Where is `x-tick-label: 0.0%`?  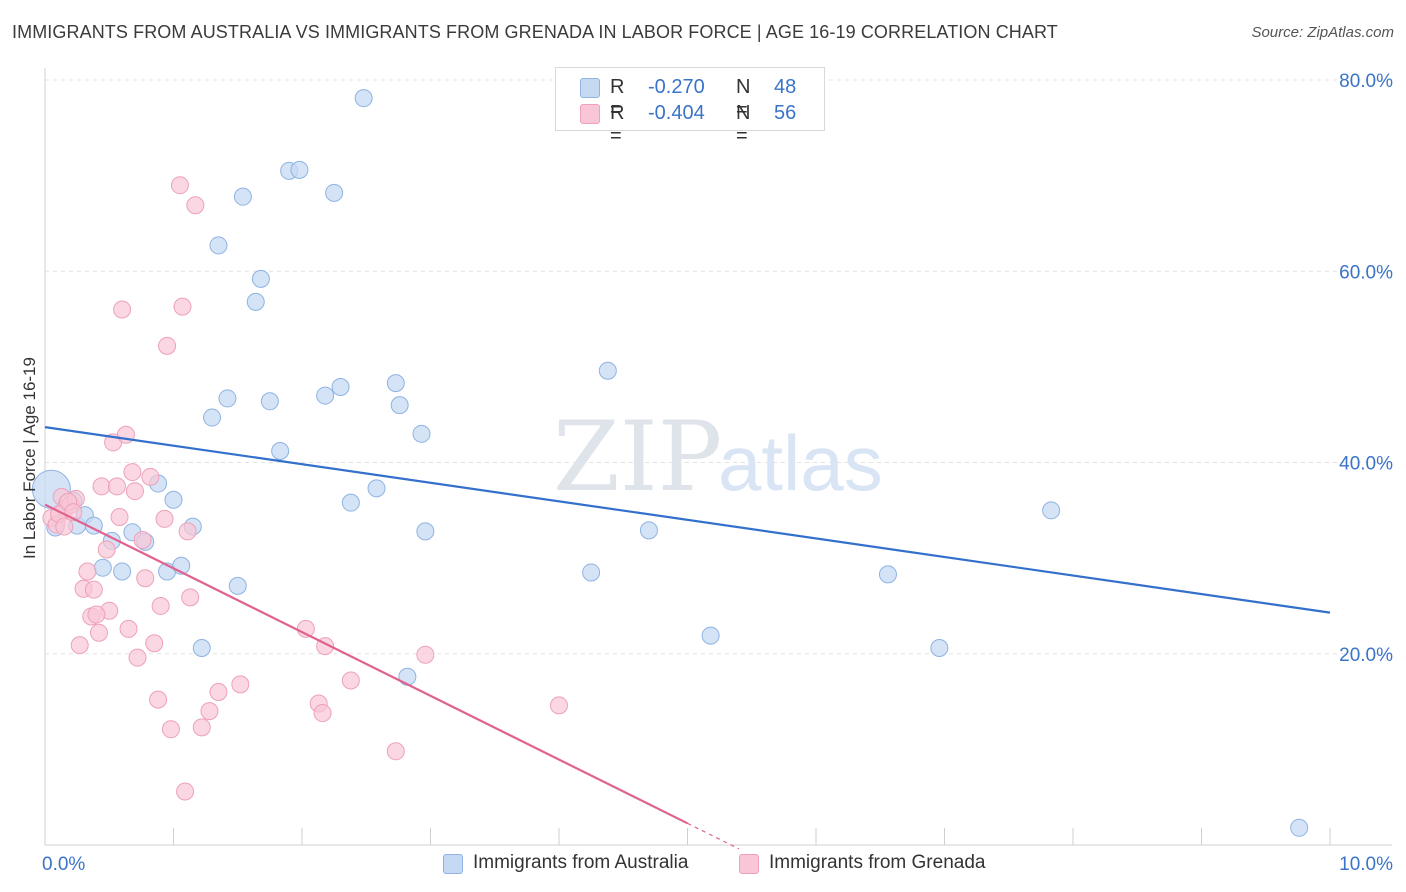 x-tick-label: 0.0% is located at coordinates (63, 864).